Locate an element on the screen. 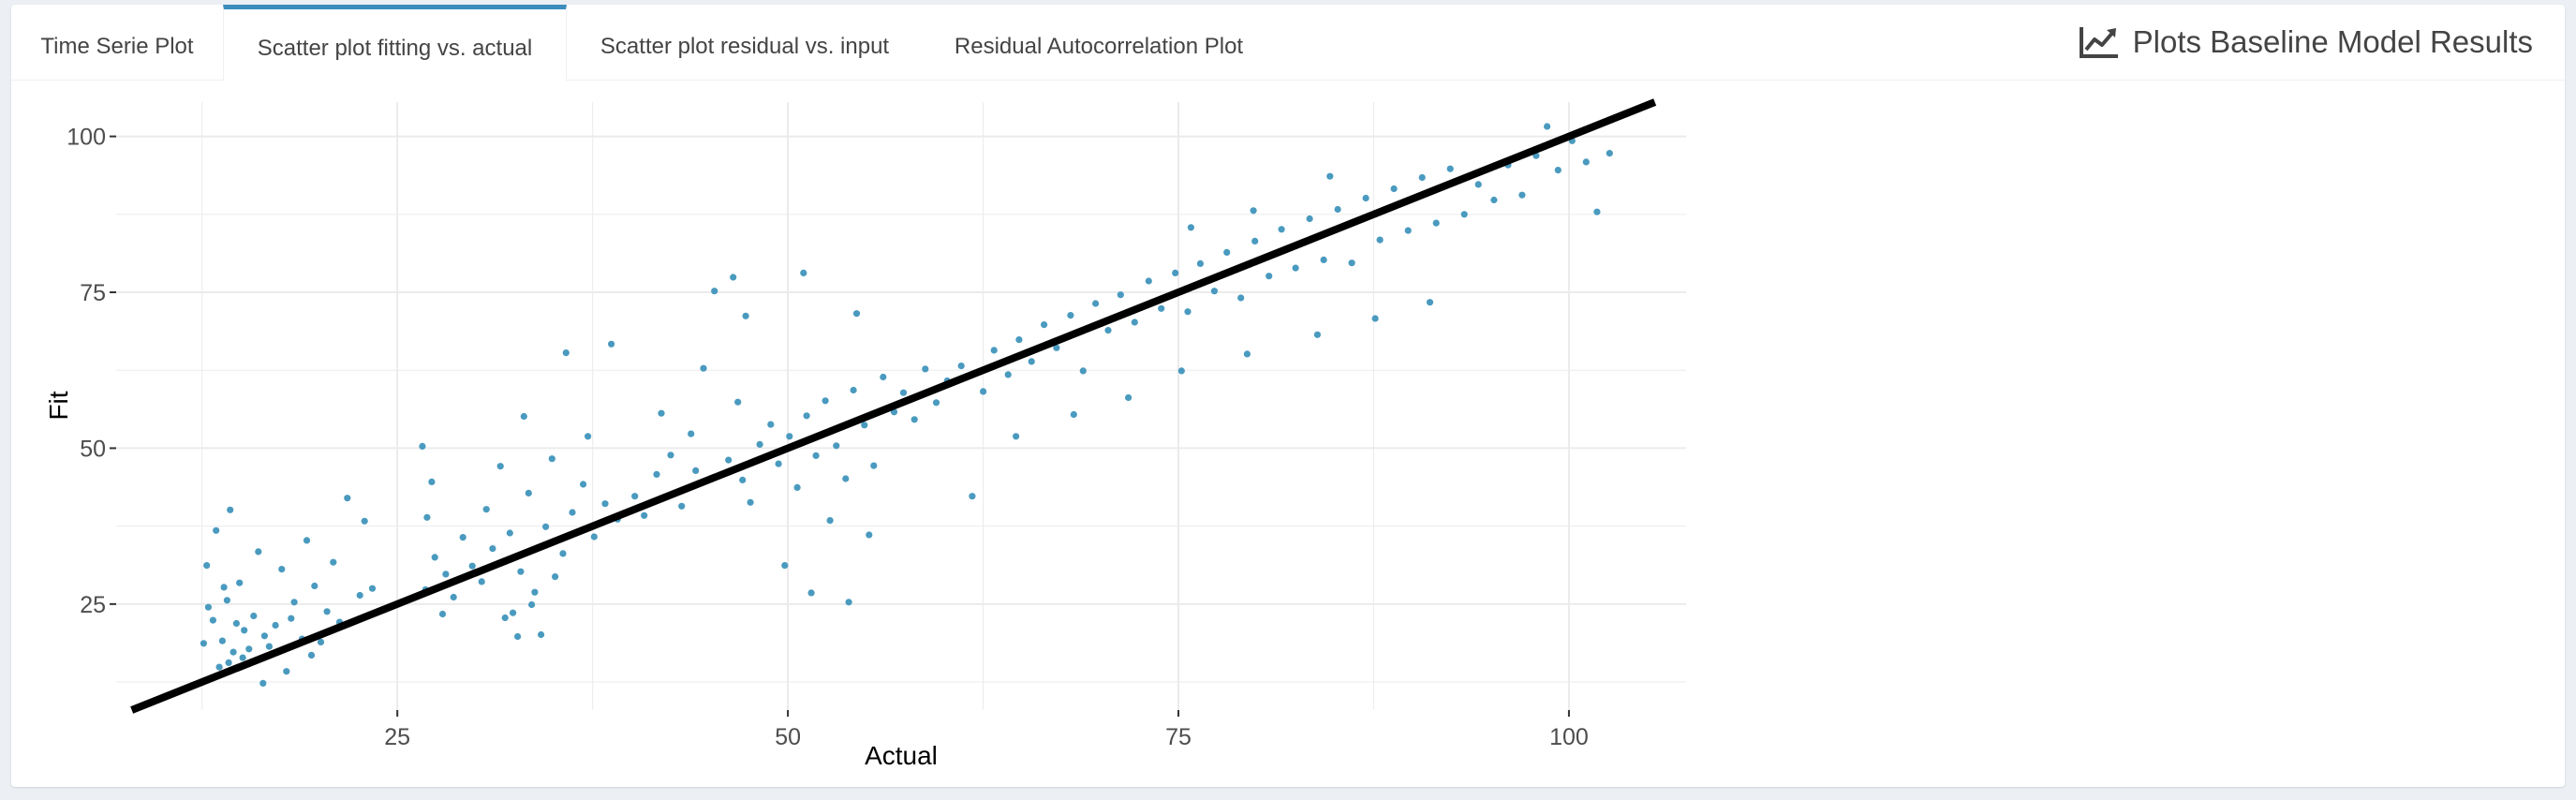 The width and height of the screenshot is (2576, 800). tab-scatter-fitting-vs-actual: Scatter plot fitting vs. actual is located at coordinates (395, 43).